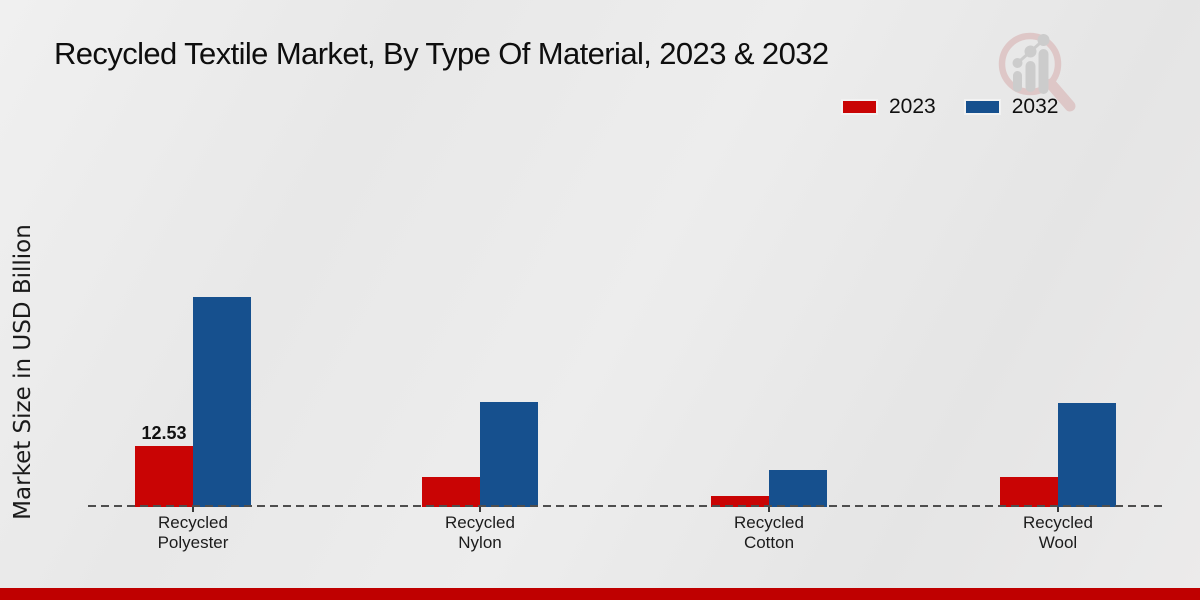 Image resolution: width=1200 pixels, height=600 pixels. I want to click on category-label: Recycled Polyester, so click(193, 532).